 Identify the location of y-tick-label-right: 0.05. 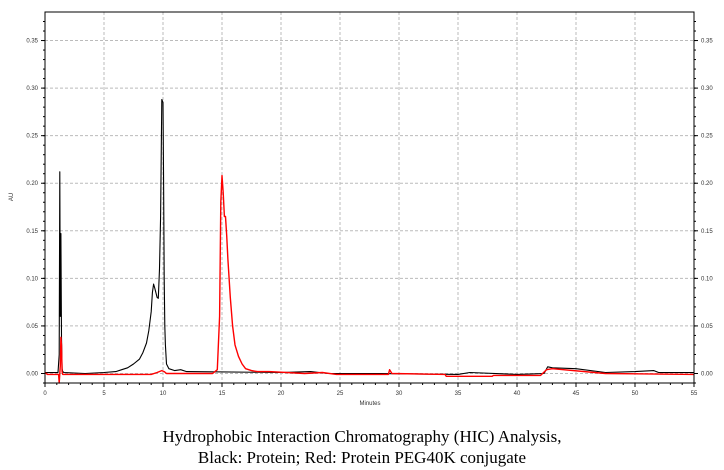
(707, 327).